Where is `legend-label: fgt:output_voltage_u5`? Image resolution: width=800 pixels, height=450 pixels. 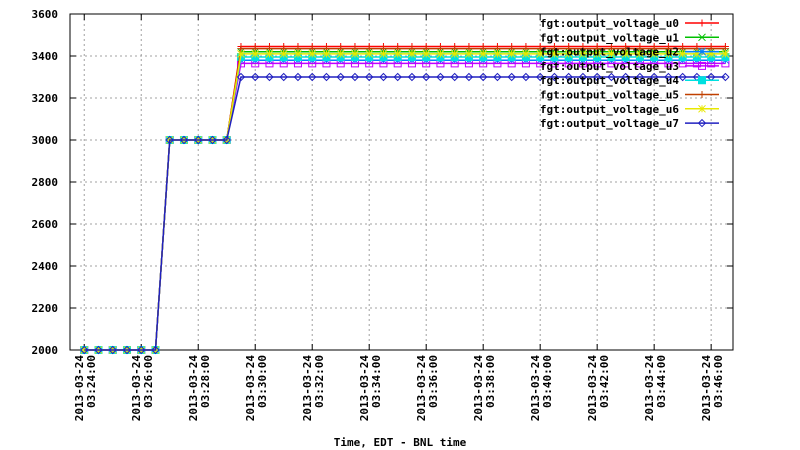 legend-label: fgt:output_voltage_u5 is located at coordinates (609, 95).